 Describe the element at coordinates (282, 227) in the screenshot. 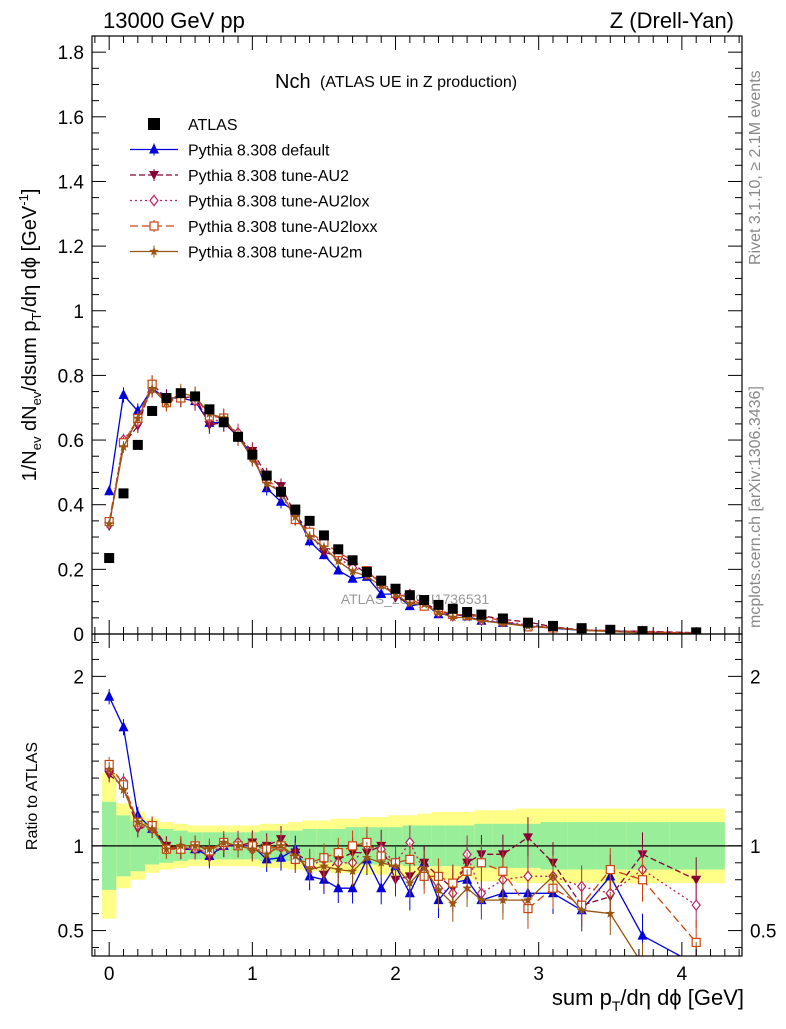

I see `legend-label: Pythia 8.308 tune-AU2loxx` at that location.